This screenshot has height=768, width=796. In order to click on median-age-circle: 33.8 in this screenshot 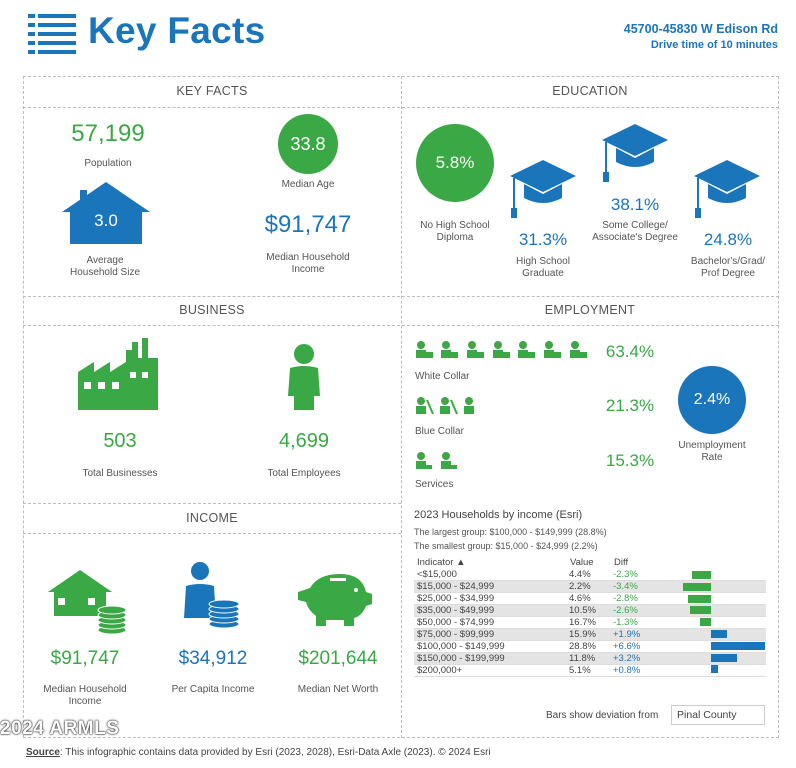, I will do `click(308, 144)`.